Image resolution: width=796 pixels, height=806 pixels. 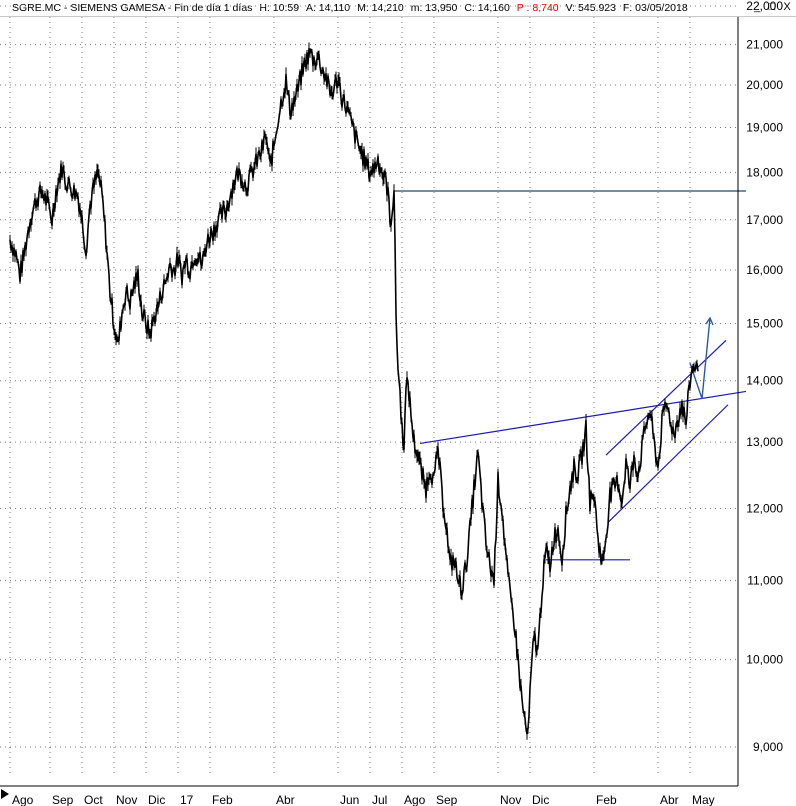 What do you see at coordinates (700, 358) in the screenshot?
I see `projection-arrow` at bounding box center [700, 358].